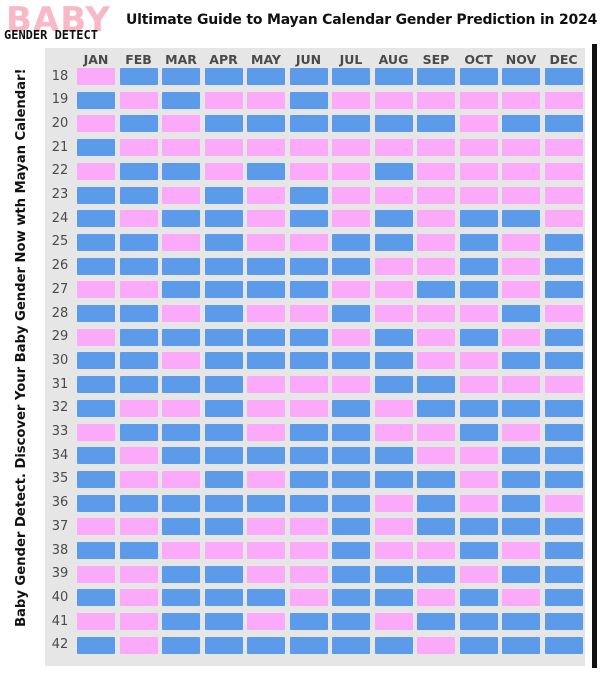  Describe the element at coordinates (60, 360) in the screenshot. I see `age-label: 30` at that location.